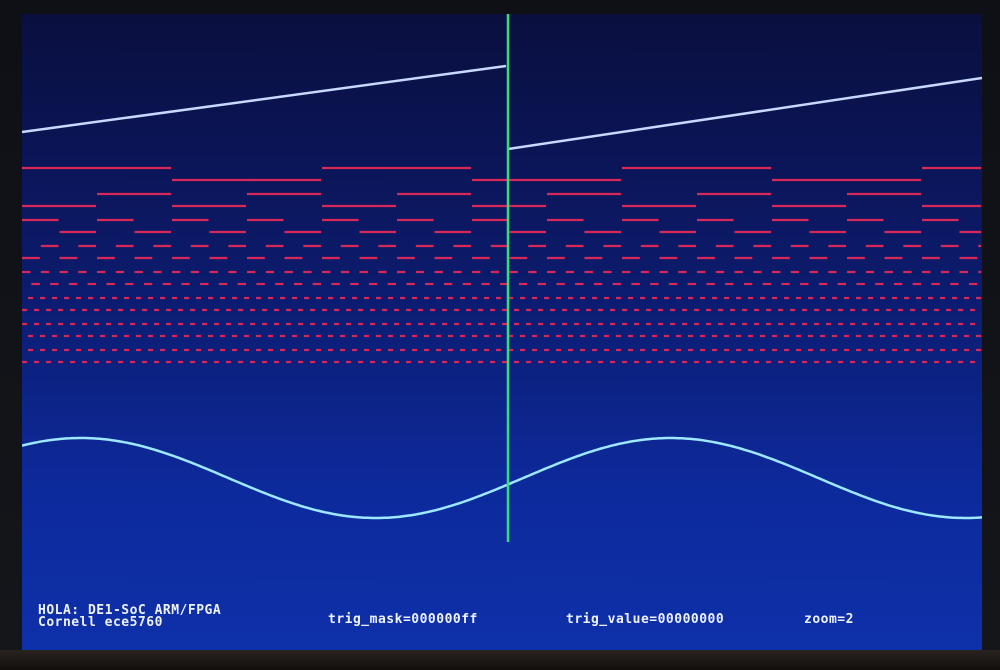 The height and width of the screenshot is (670, 1000). What do you see at coordinates (130, 610) in the screenshot?
I see `board-title: HOLA: DE1-SoC ARM/FPGA` at bounding box center [130, 610].